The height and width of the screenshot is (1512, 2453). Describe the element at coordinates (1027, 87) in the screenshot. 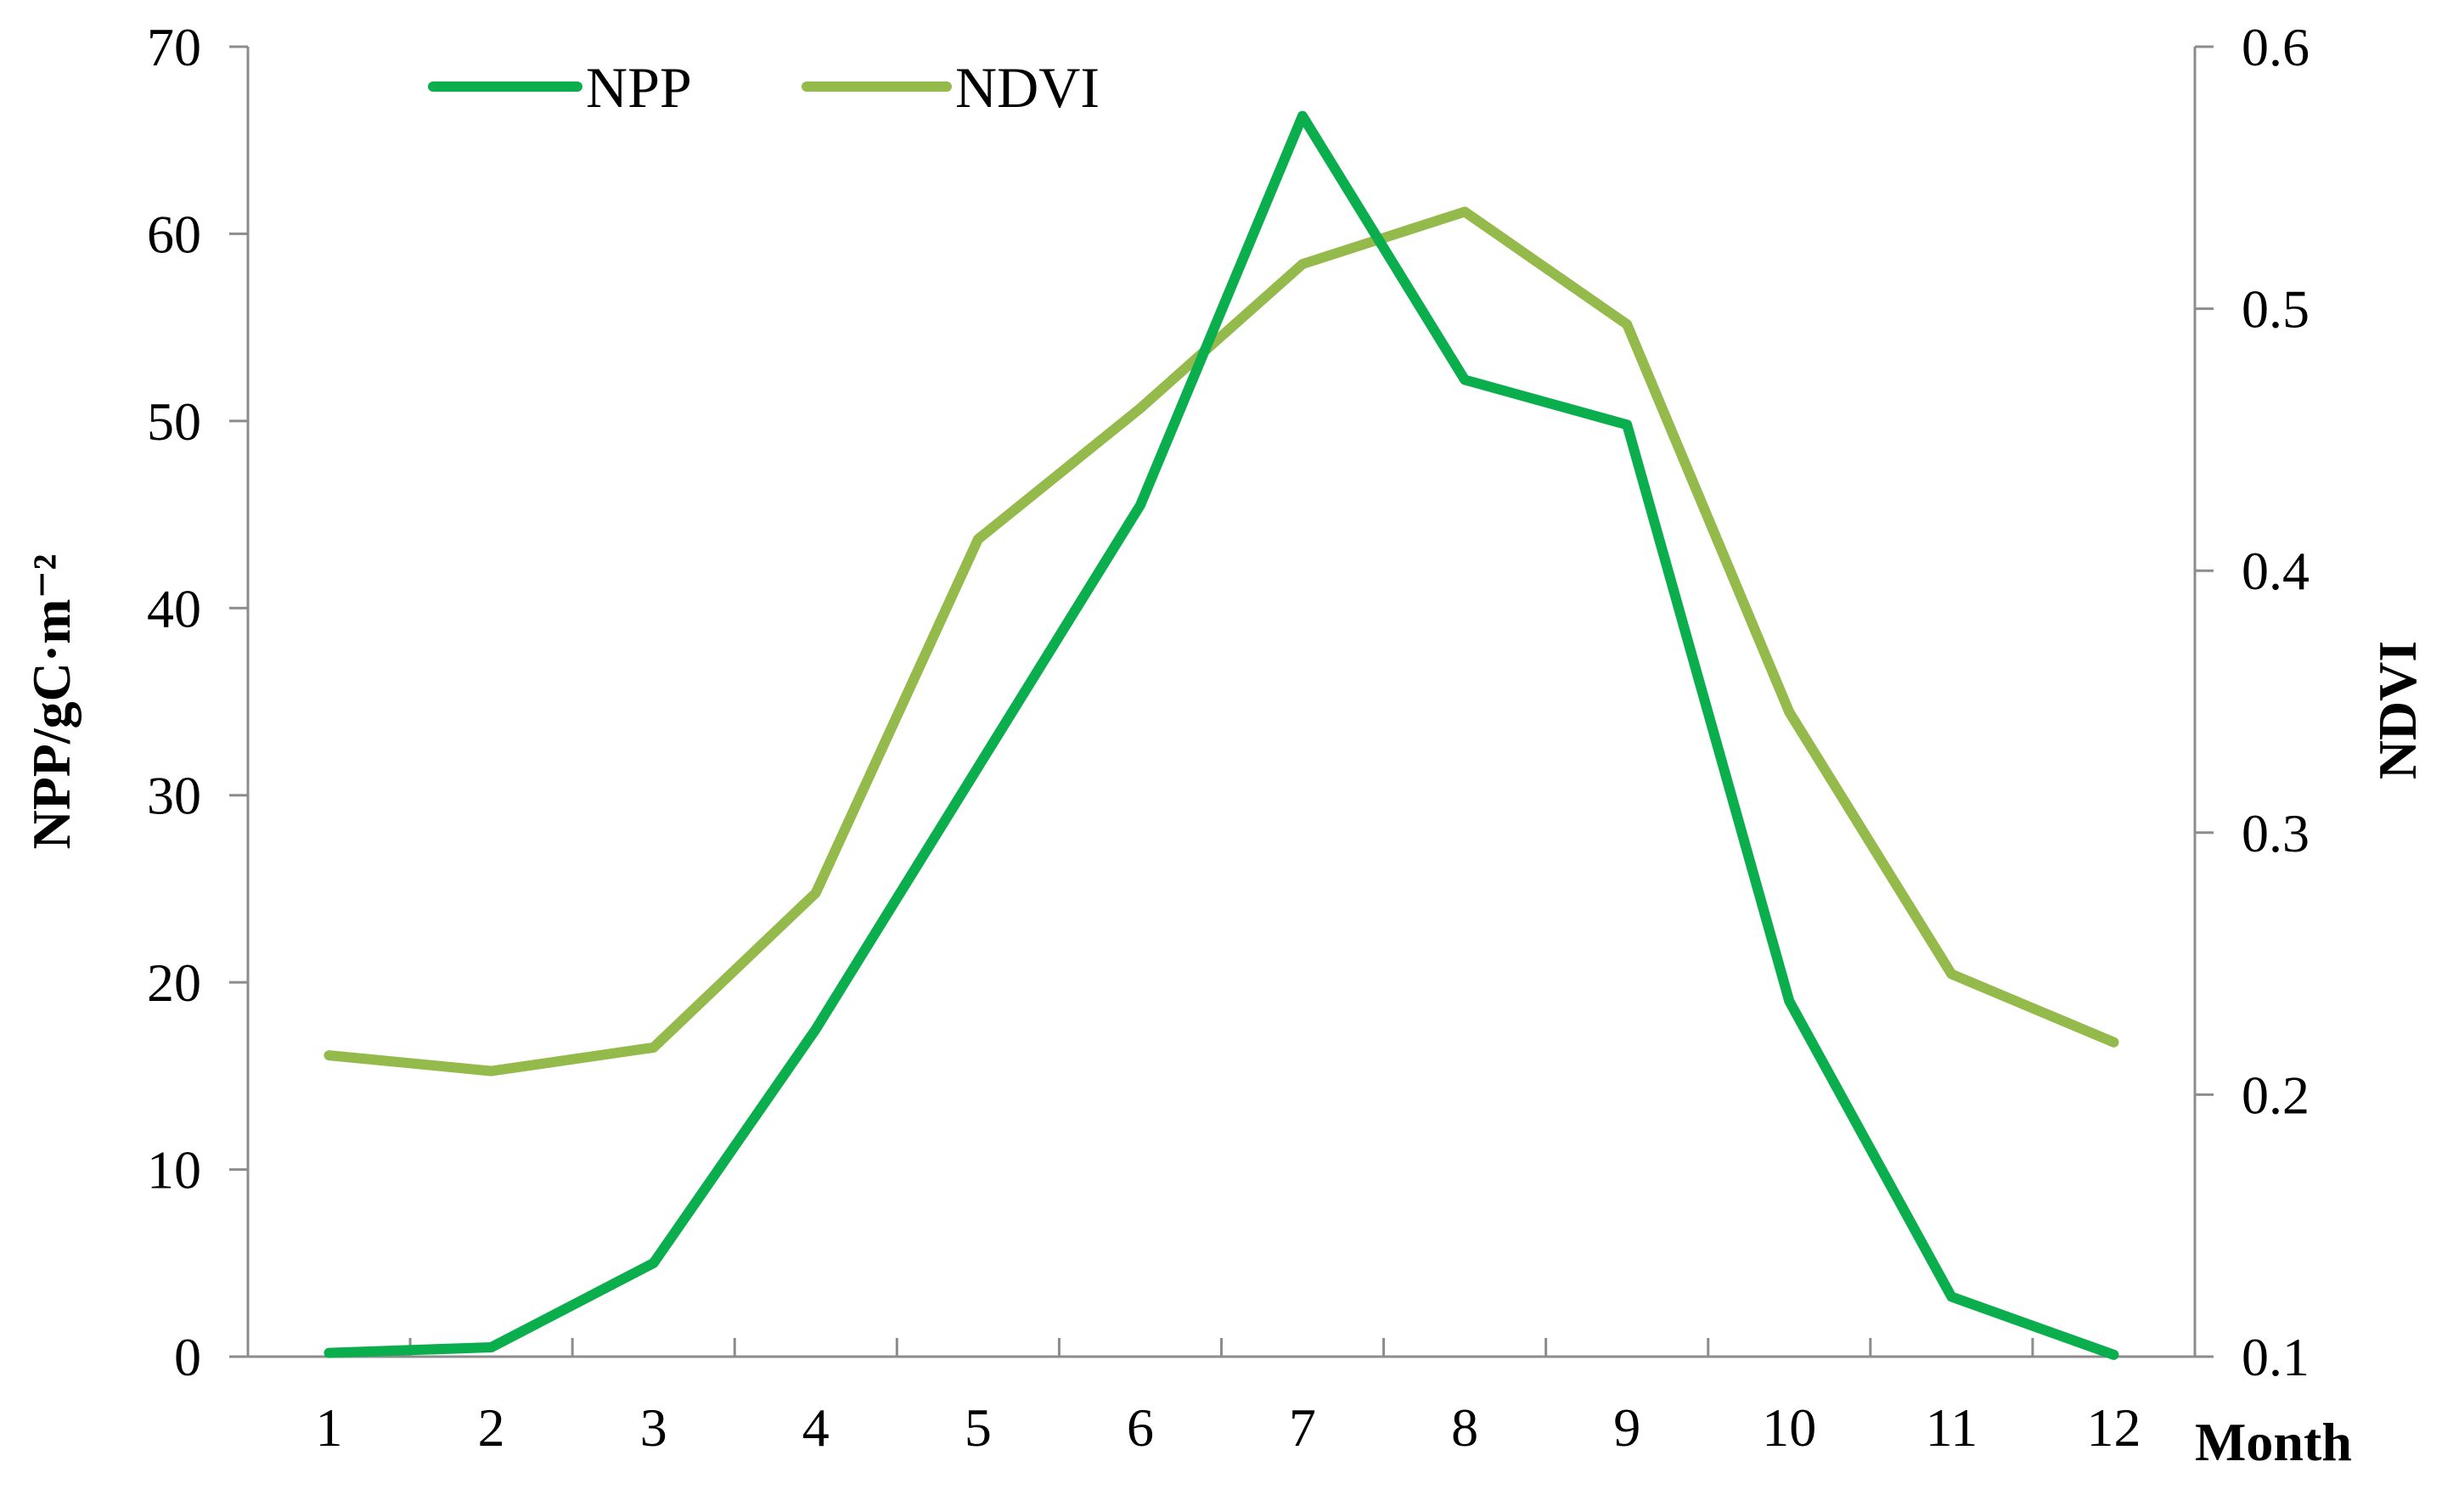

I see `legend-label-ndvi: NDVI` at that location.